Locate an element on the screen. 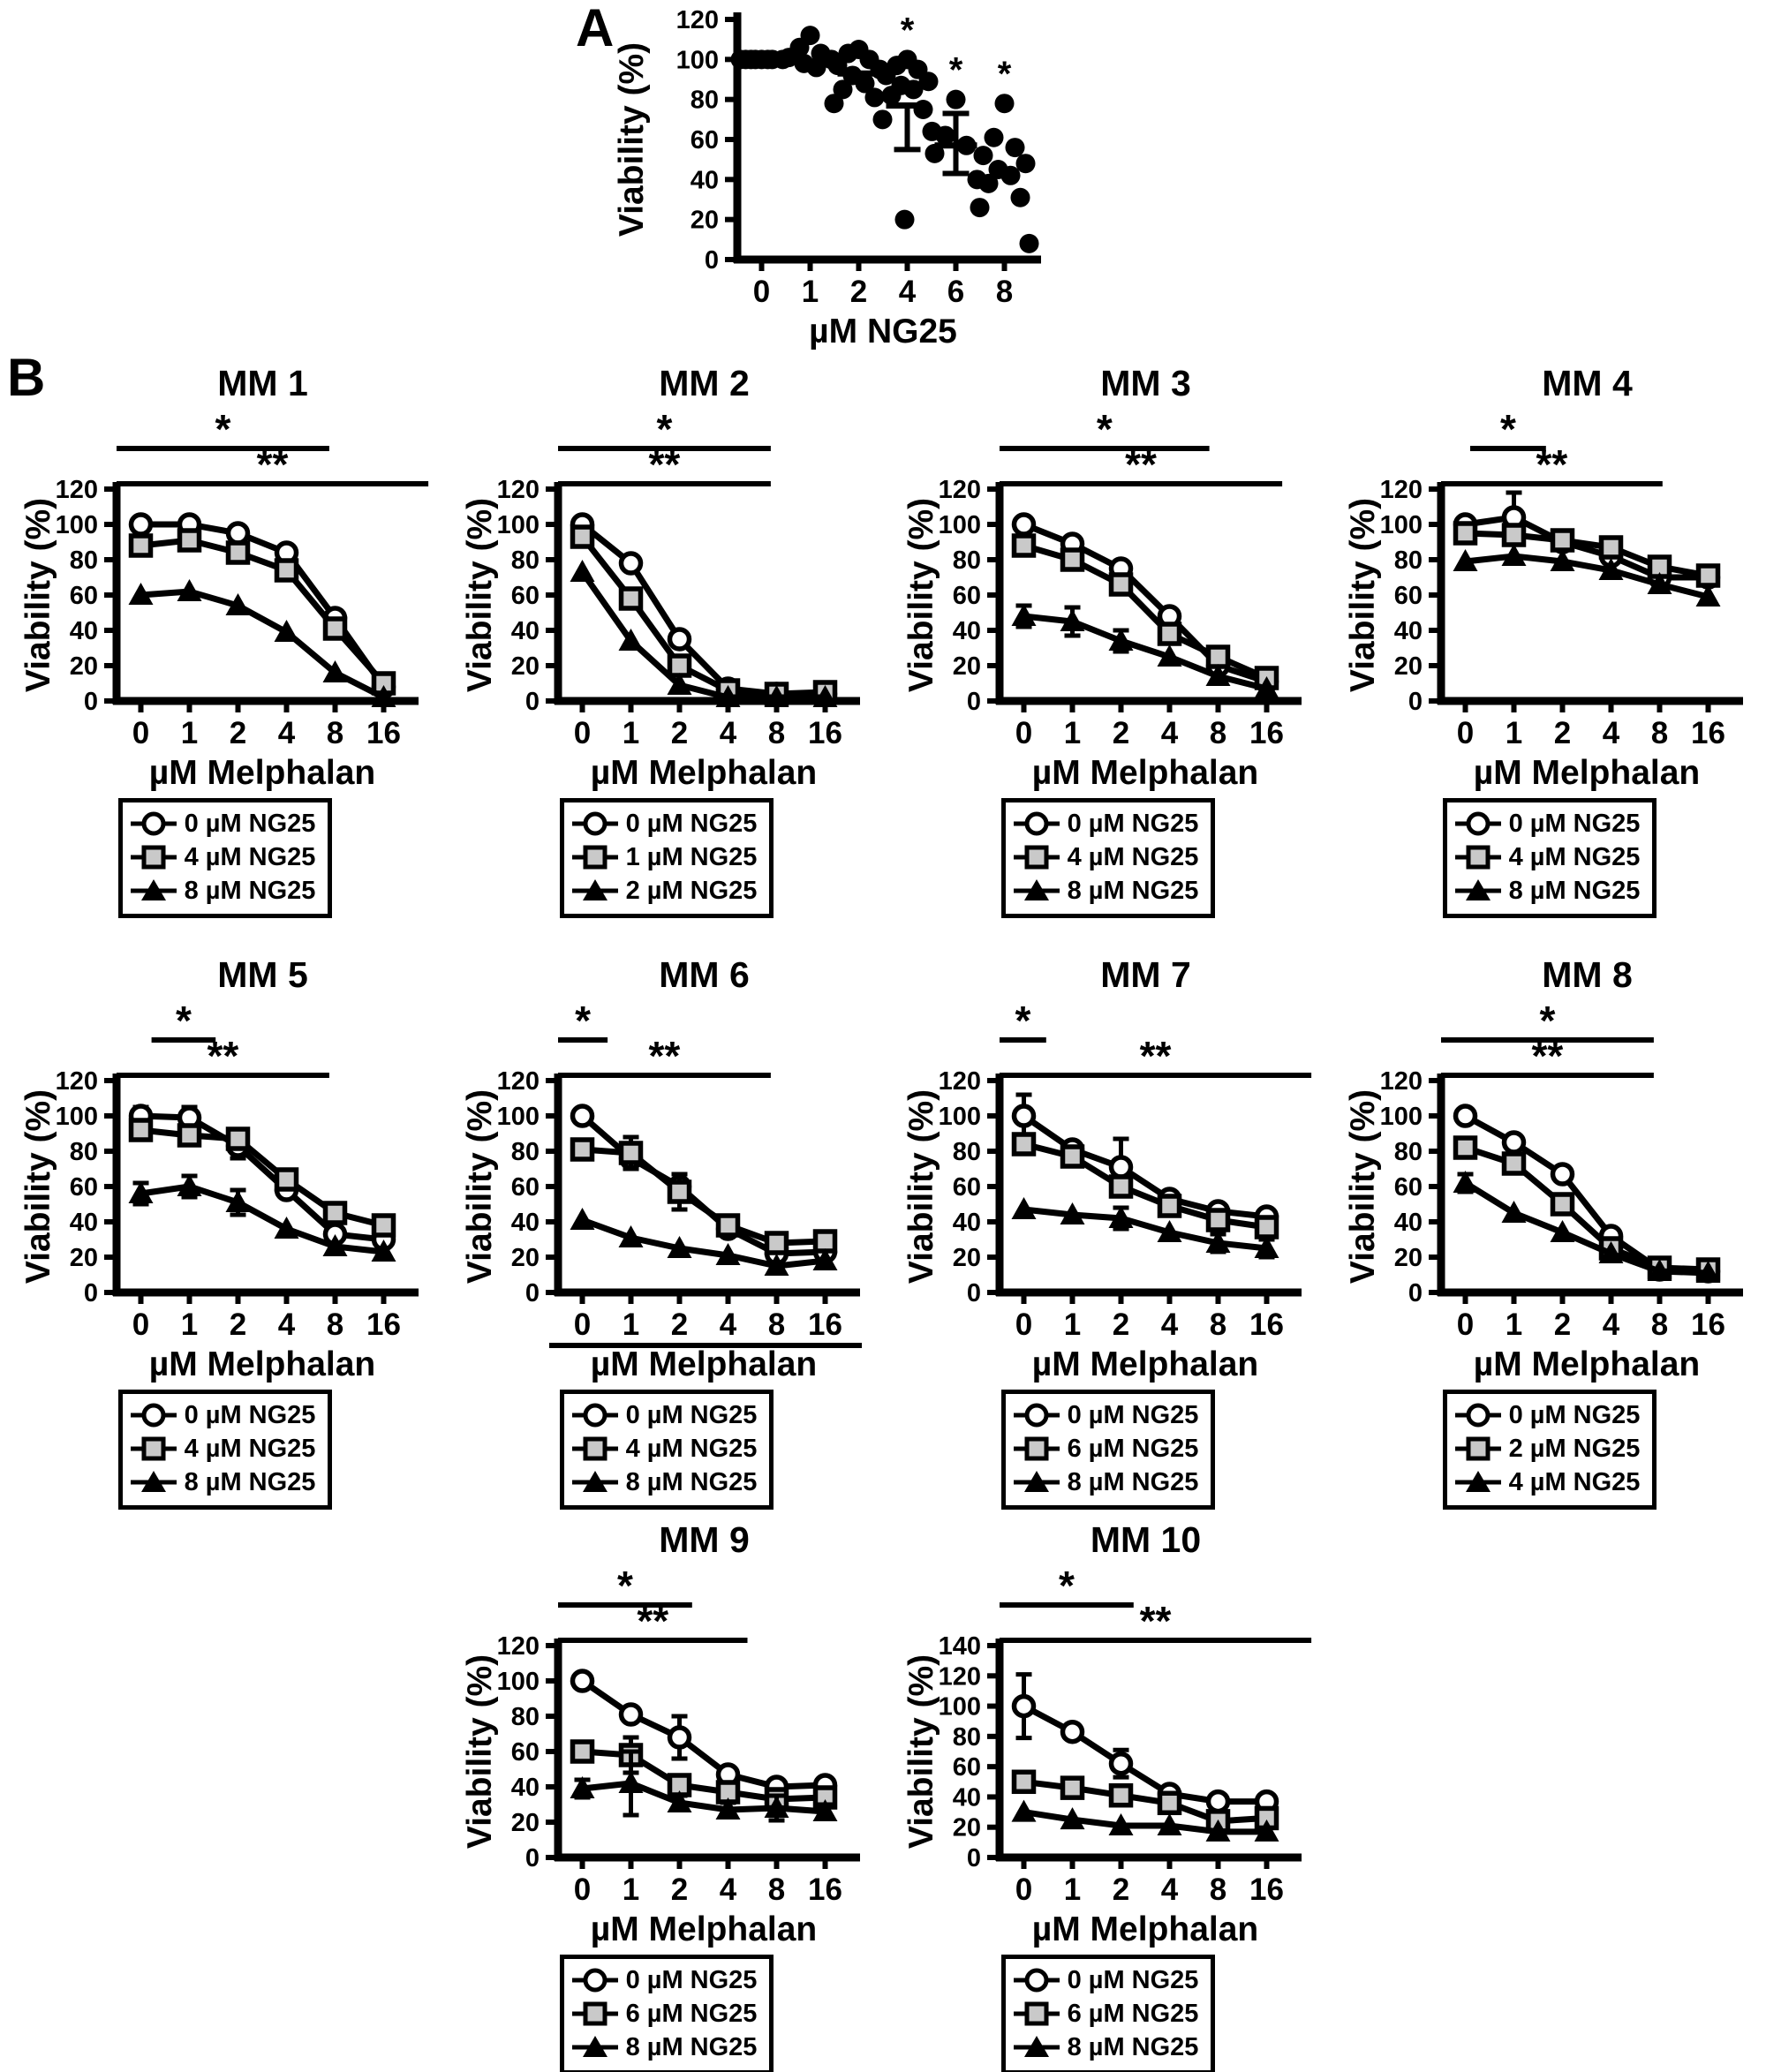 The image size is (1766, 2072). legend-label: 1 µM NG25 is located at coordinates (692, 856).